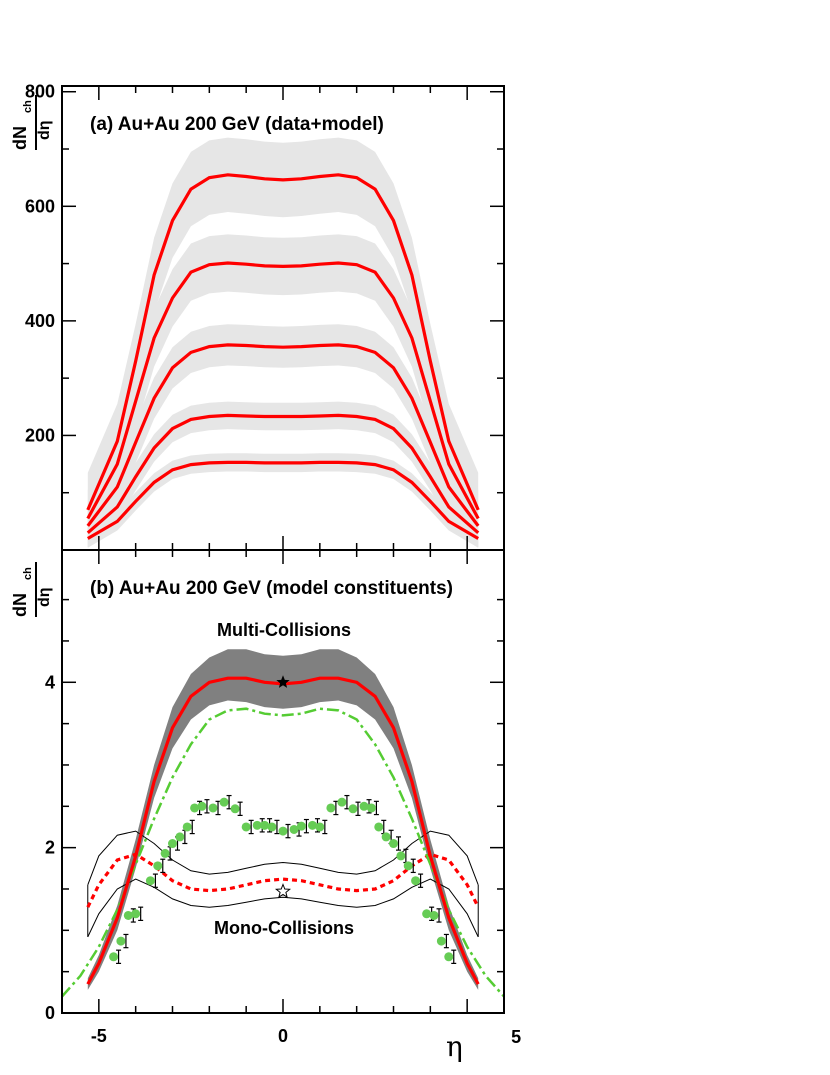 The height and width of the screenshot is (1075, 830). Describe the element at coordinates (44, 597) in the screenshot. I see `panel-b-ylabel-denominator: dη` at that location.